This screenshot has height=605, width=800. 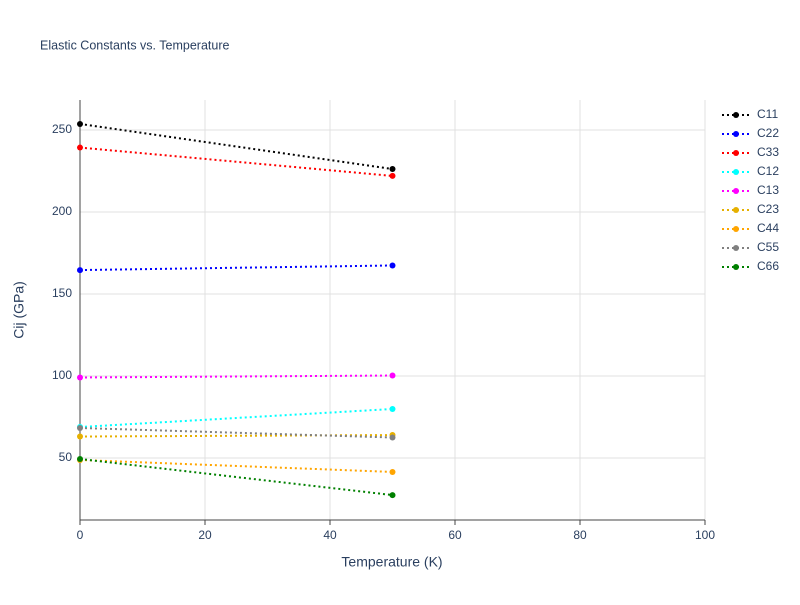 I want to click on x-axis-label: Temperature (K), so click(x=391, y=562).